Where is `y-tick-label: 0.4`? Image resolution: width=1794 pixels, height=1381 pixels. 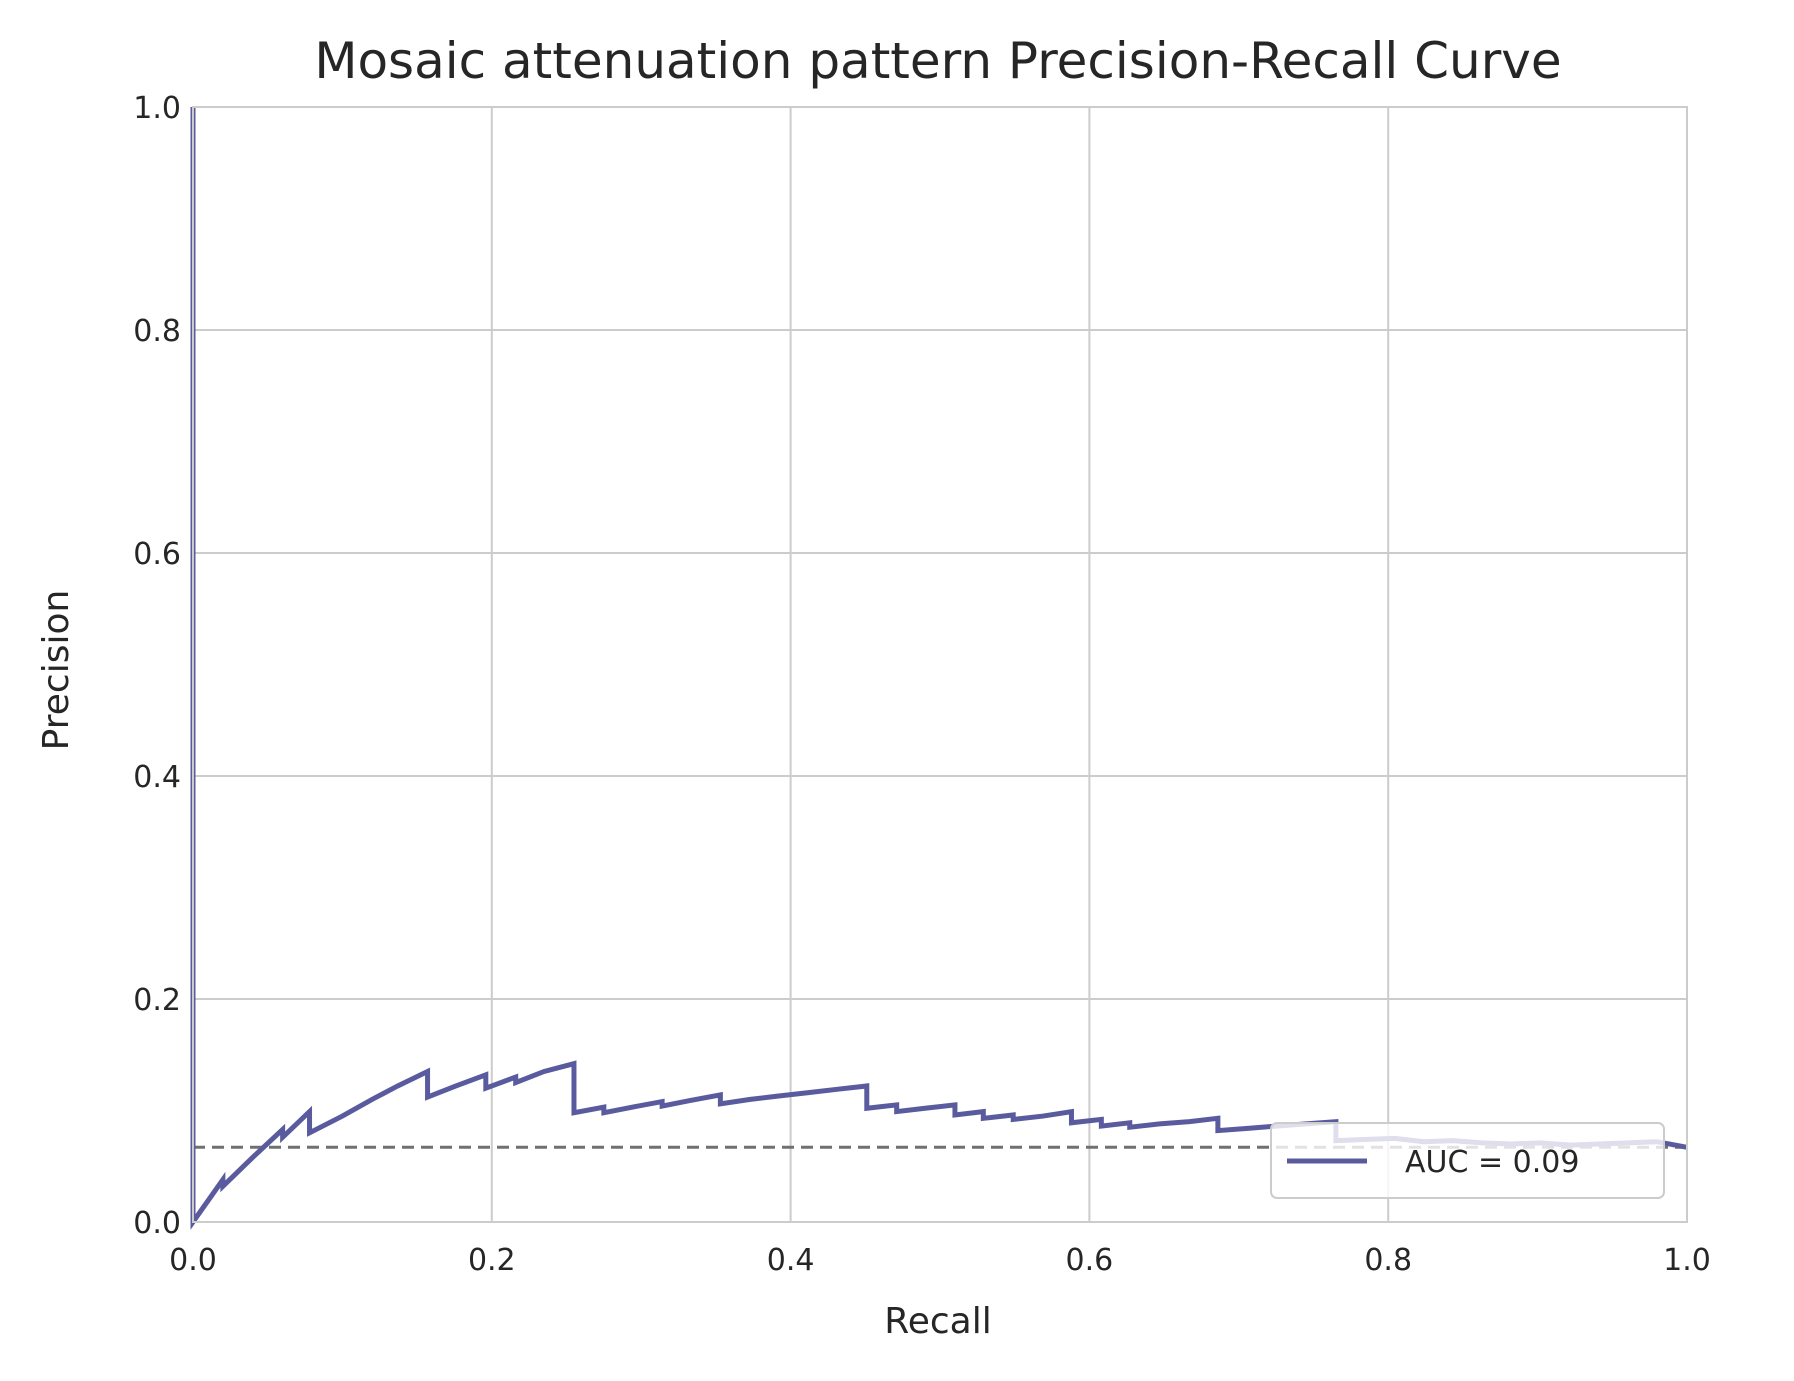
y-tick-label: 0.4 is located at coordinates (157, 777).